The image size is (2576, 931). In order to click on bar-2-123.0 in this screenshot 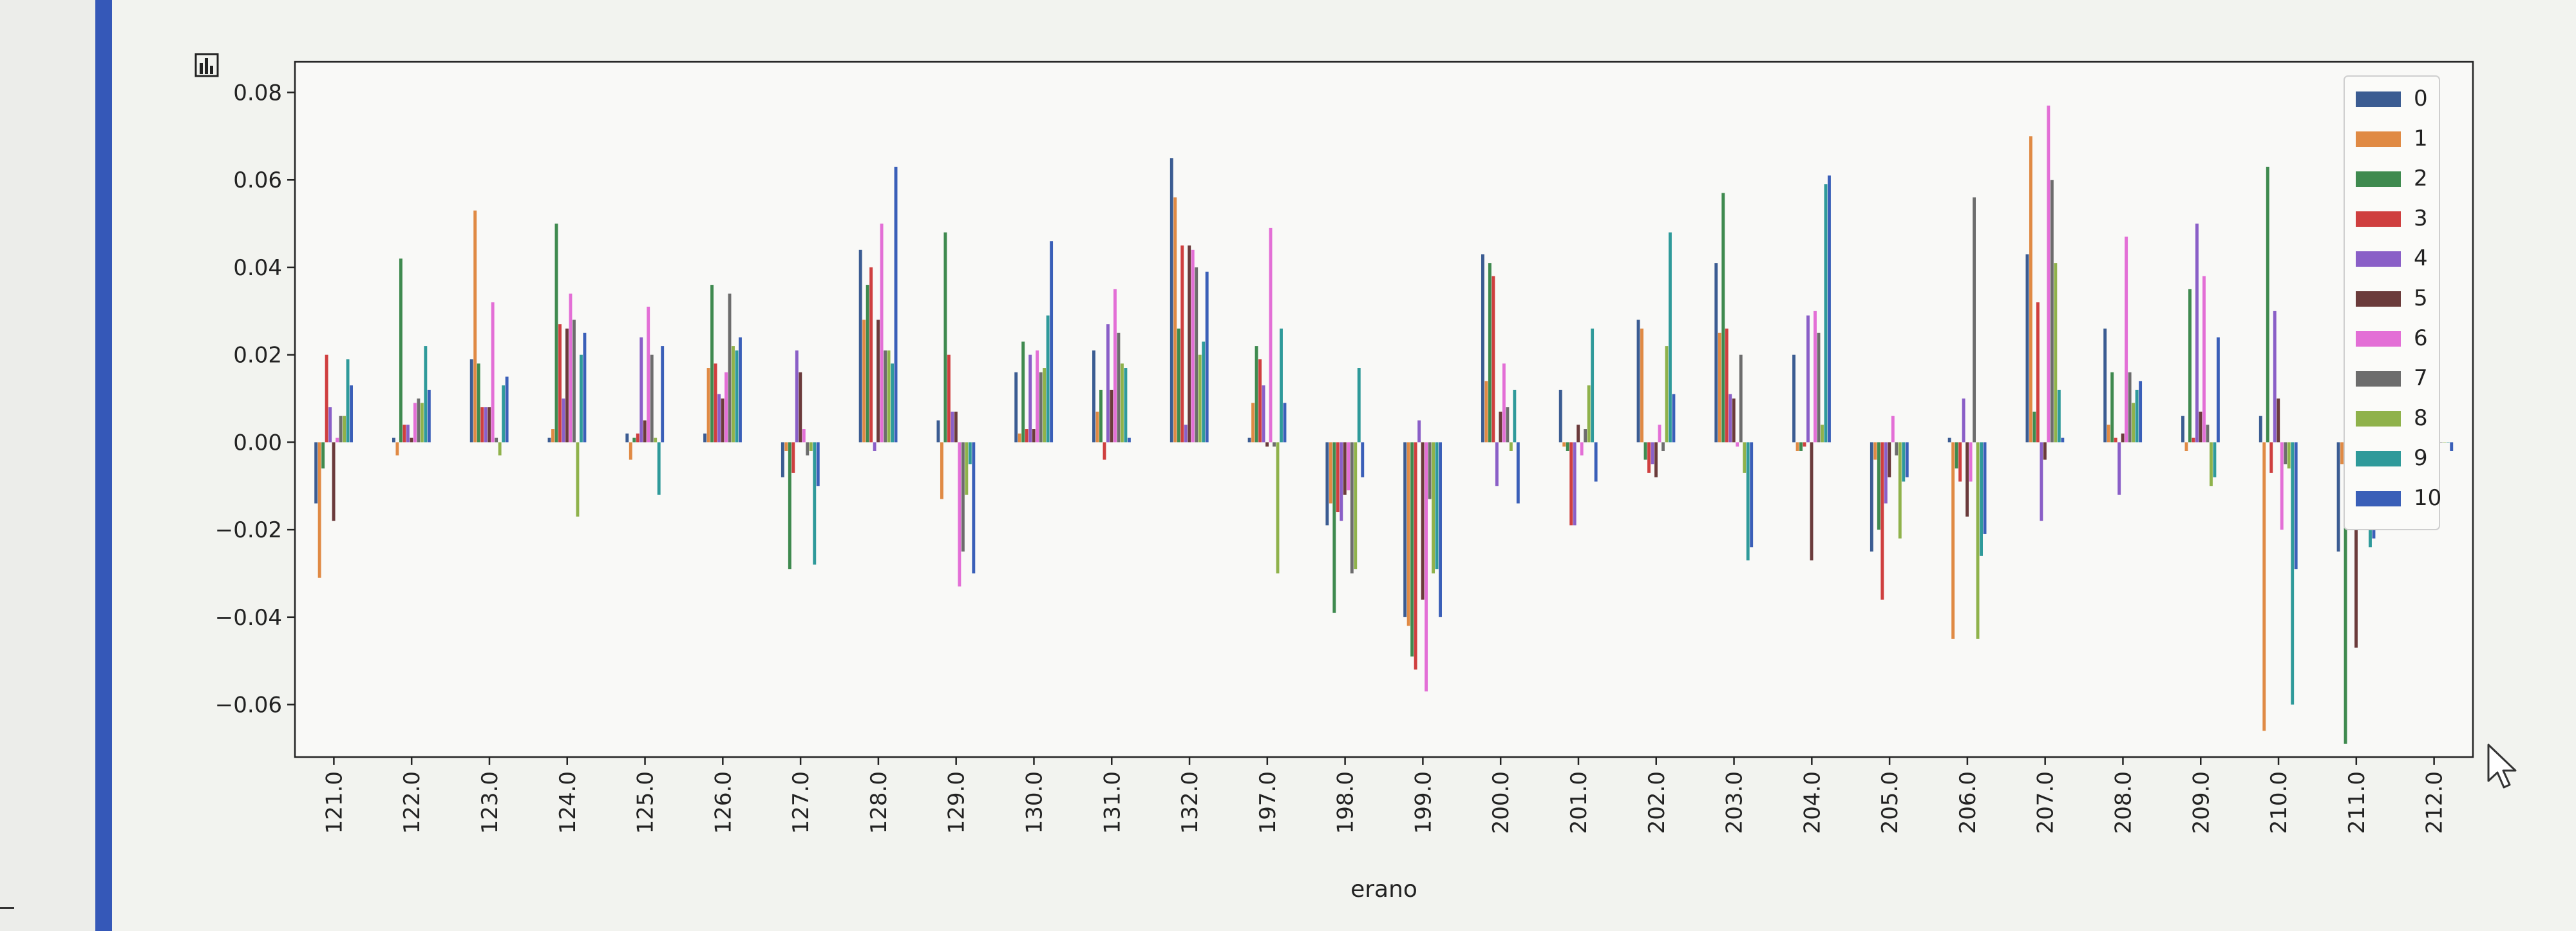, I will do `click(479, 403)`.